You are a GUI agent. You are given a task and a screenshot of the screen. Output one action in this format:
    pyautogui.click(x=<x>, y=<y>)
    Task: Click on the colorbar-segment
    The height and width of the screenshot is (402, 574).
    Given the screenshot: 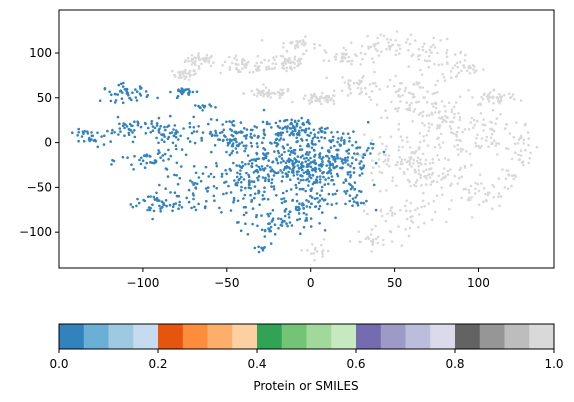 What is the action you would take?
    pyautogui.click(x=517, y=336)
    